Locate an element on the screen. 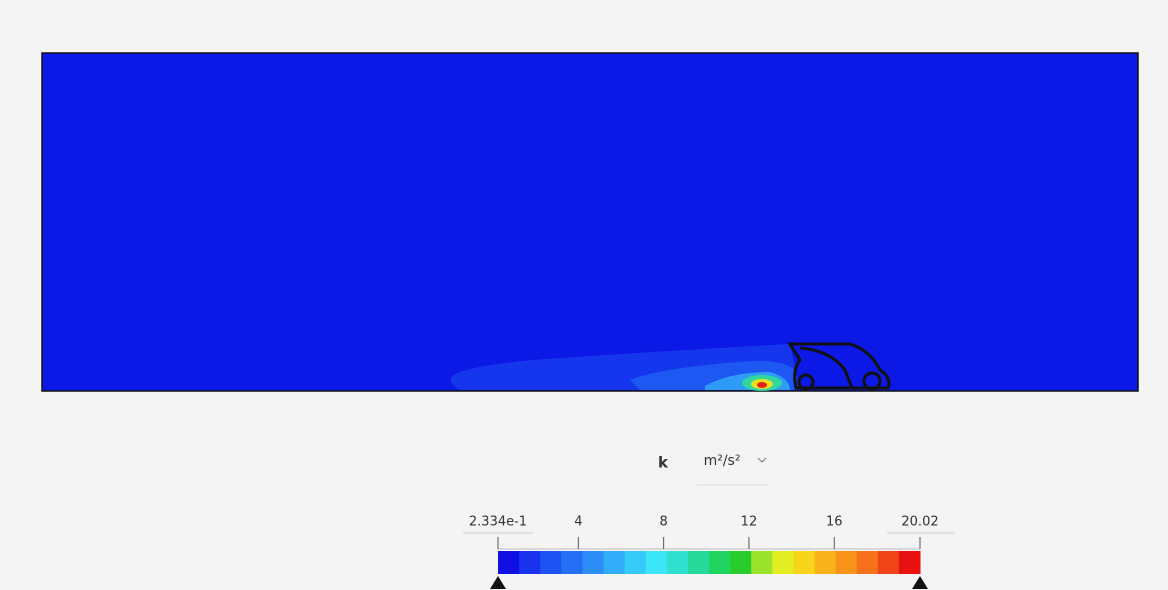 The width and height of the screenshot is (1168, 590). tick-label: 2.334e-1 is located at coordinates (498, 522).